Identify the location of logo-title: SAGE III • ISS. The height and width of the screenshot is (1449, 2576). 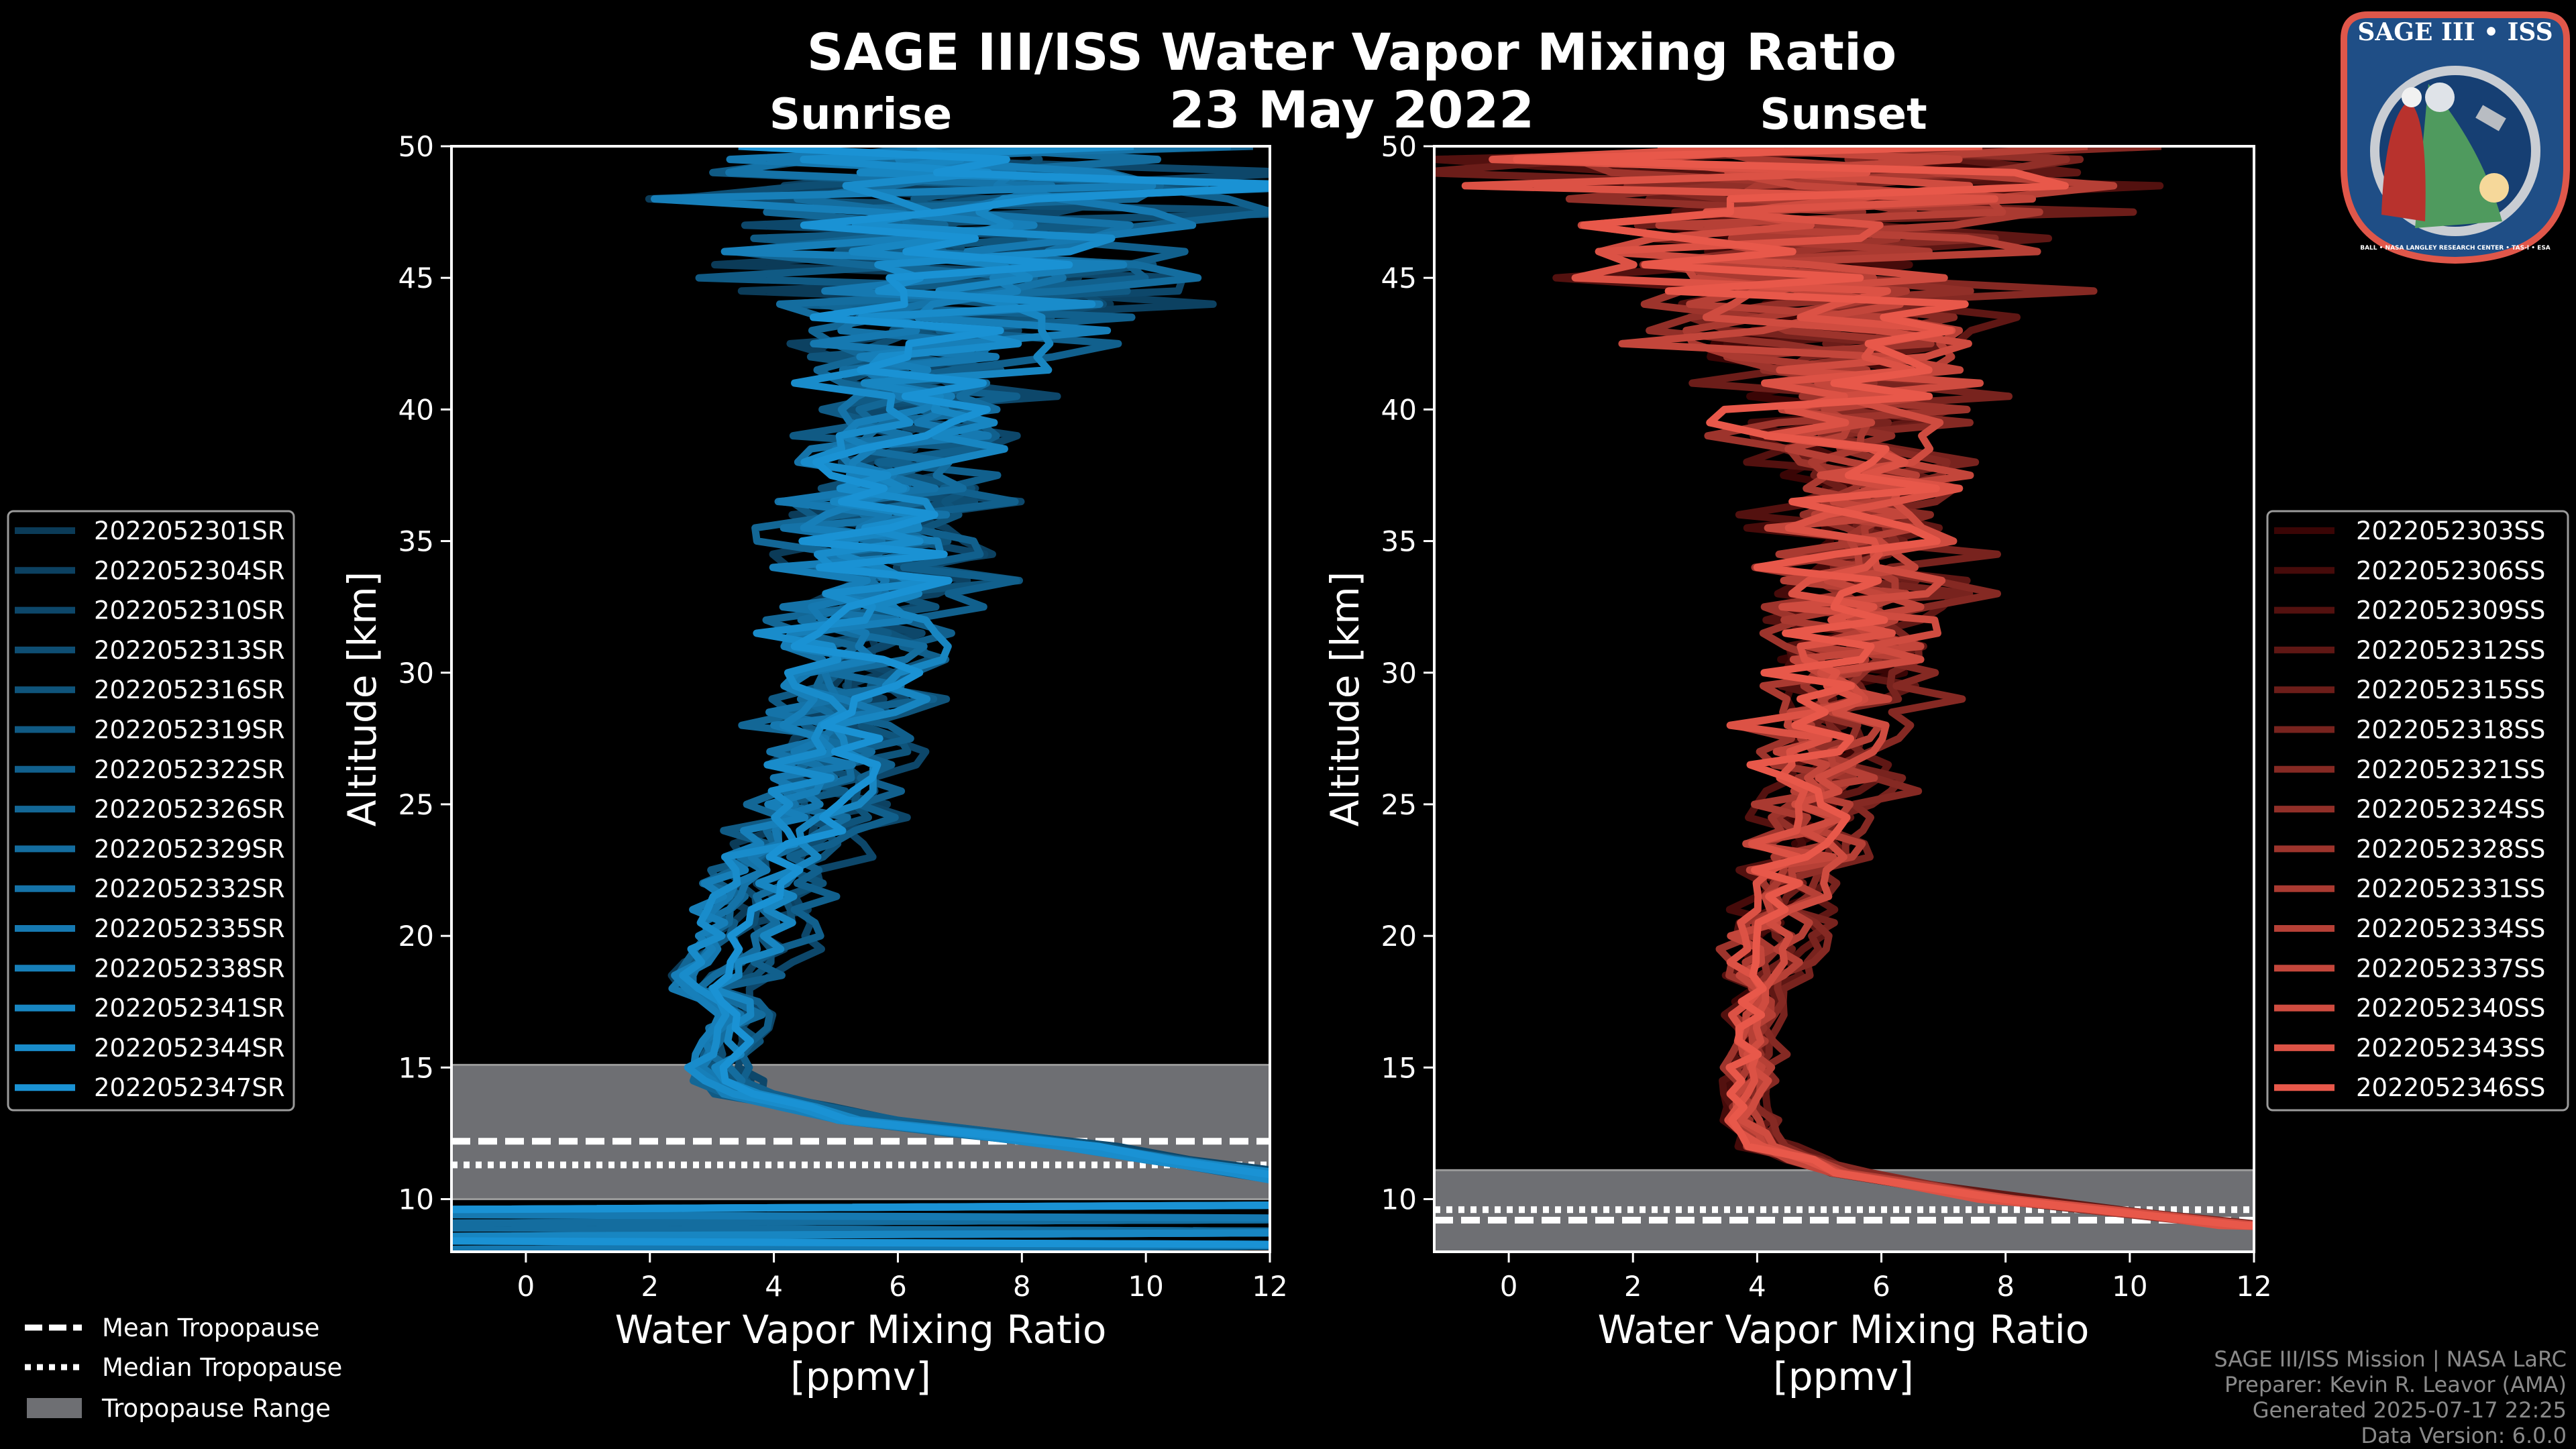
(2455, 32).